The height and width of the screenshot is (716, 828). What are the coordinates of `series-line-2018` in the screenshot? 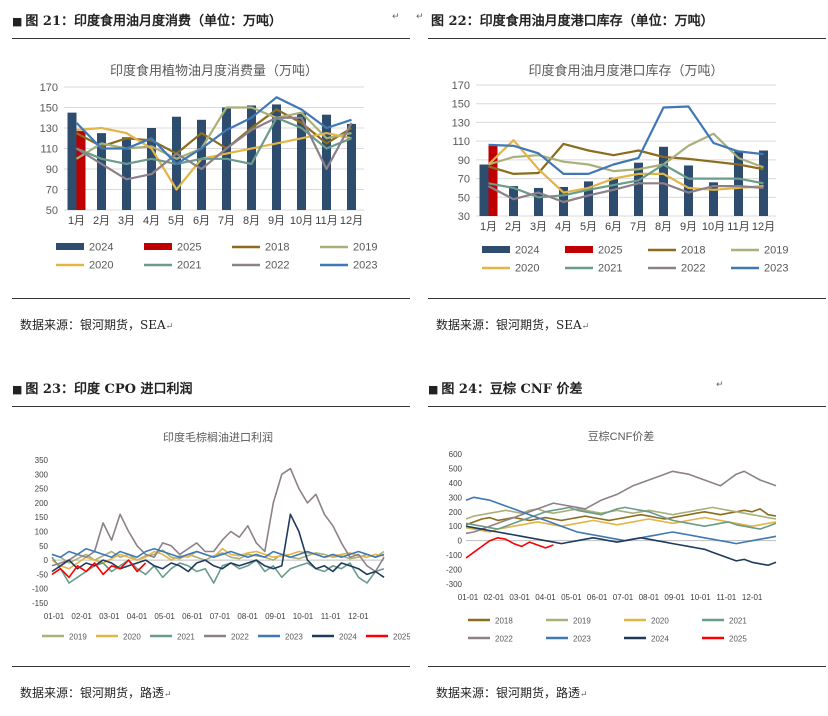 It's located at (621, 517).